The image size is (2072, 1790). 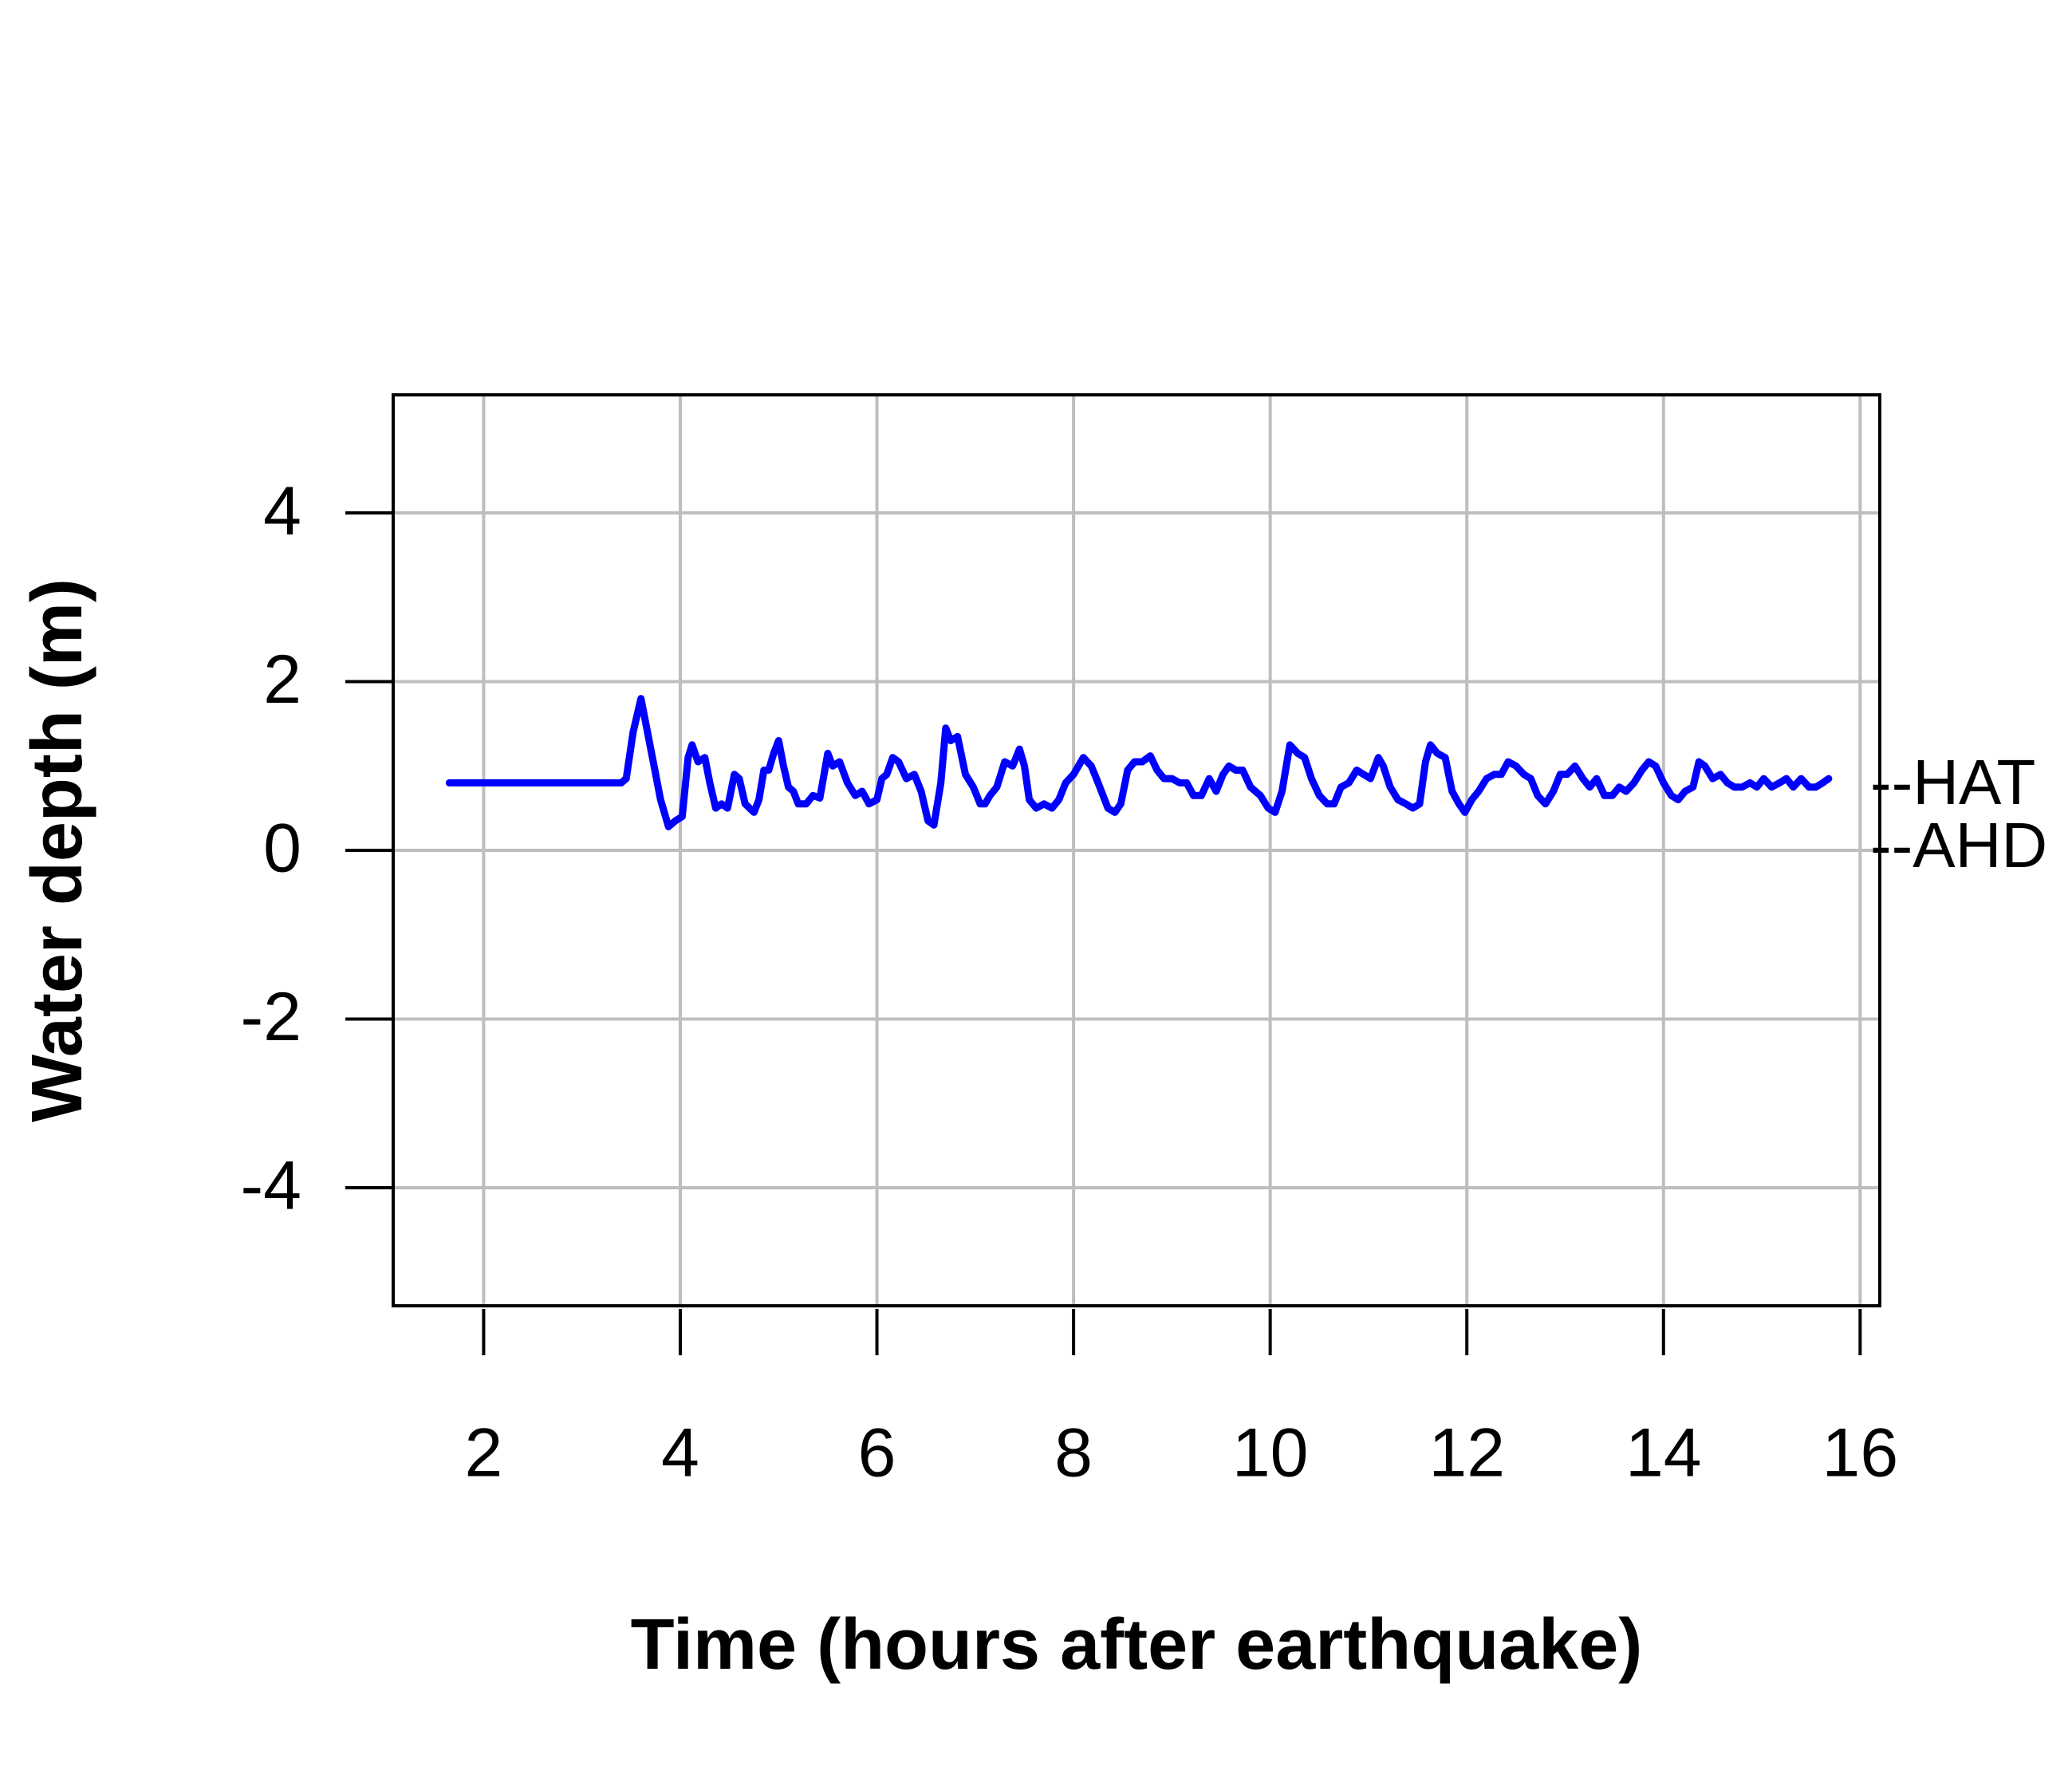 What do you see at coordinates (271, 1186) in the screenshot?
I see `y-tick-label: -4` at bounding box center [271, 1186].